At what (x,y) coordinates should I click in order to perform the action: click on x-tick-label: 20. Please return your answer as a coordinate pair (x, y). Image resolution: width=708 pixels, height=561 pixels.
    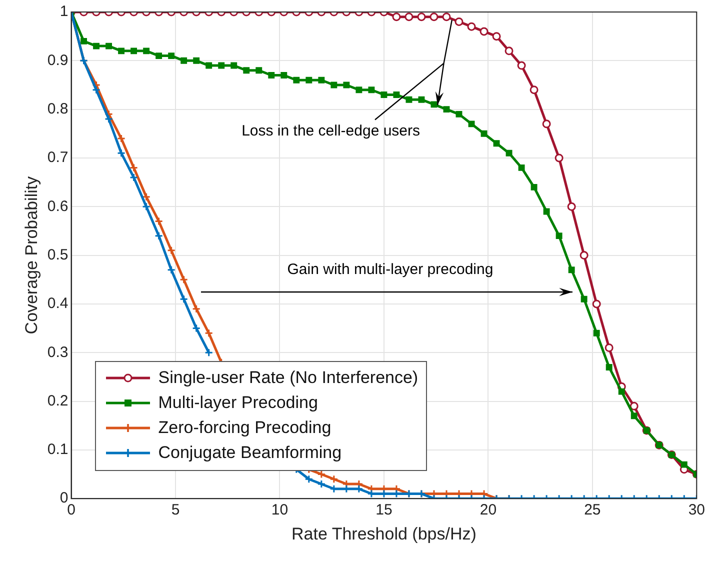
    Looking at the image, I should click on (488, 510).